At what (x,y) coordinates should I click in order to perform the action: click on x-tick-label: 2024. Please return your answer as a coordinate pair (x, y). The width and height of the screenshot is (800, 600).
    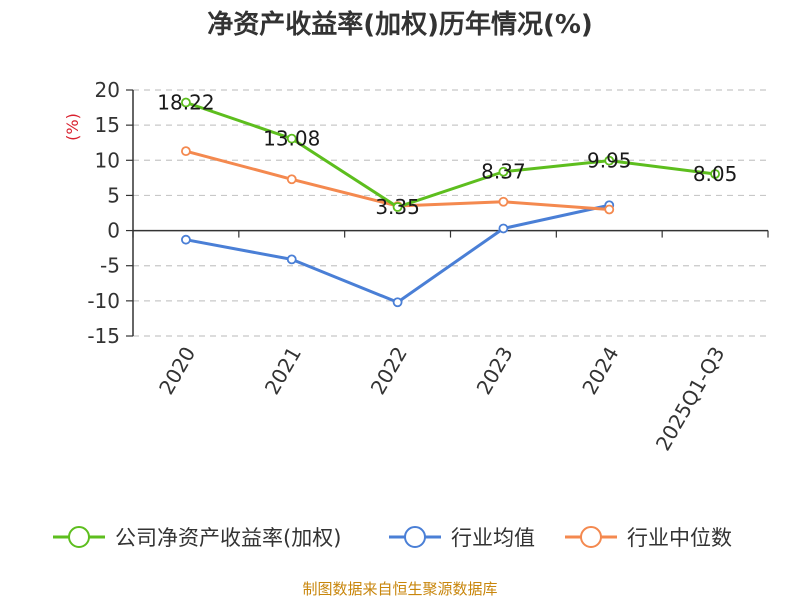
    Looking at the image, I should click on (600, 371).